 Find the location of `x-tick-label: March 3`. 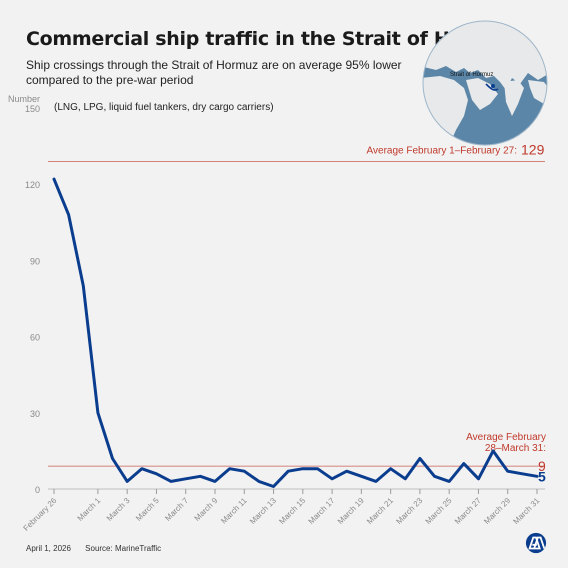

x-tick-label: March 3 is located at coordinates (118, 509).